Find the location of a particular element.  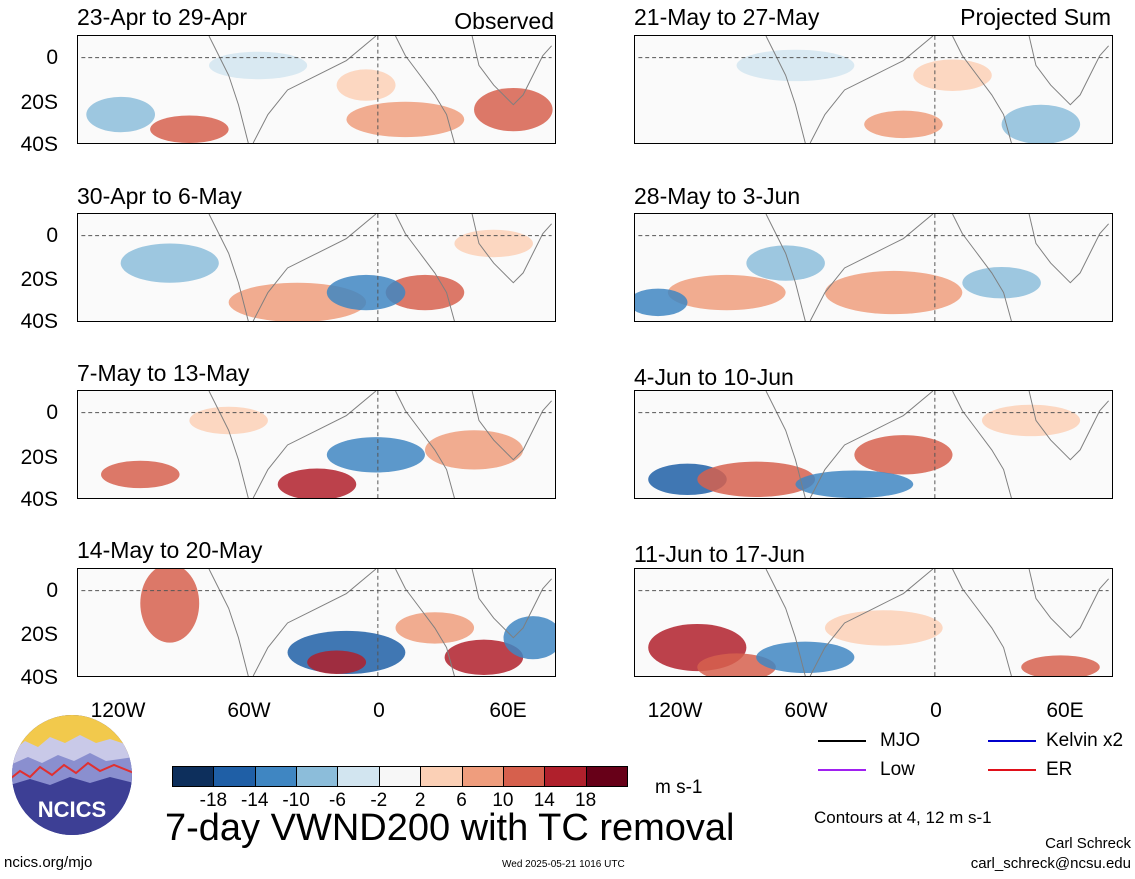

x-tick-120w-right: 120W is located at coordinates (675, 710).